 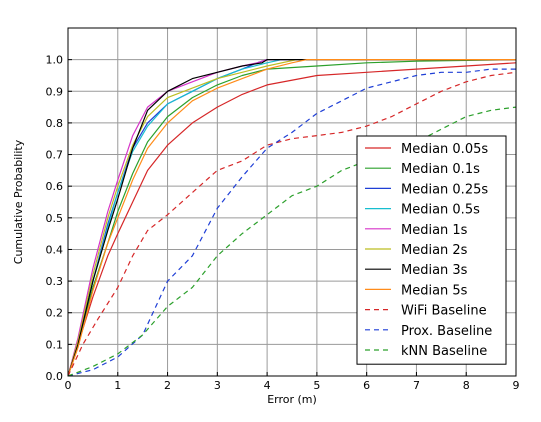 What do you see at coordinates (440, 210) in the screenshot?
I see `legend-entry: Median 0.5s` at bounding box center [440, 210].